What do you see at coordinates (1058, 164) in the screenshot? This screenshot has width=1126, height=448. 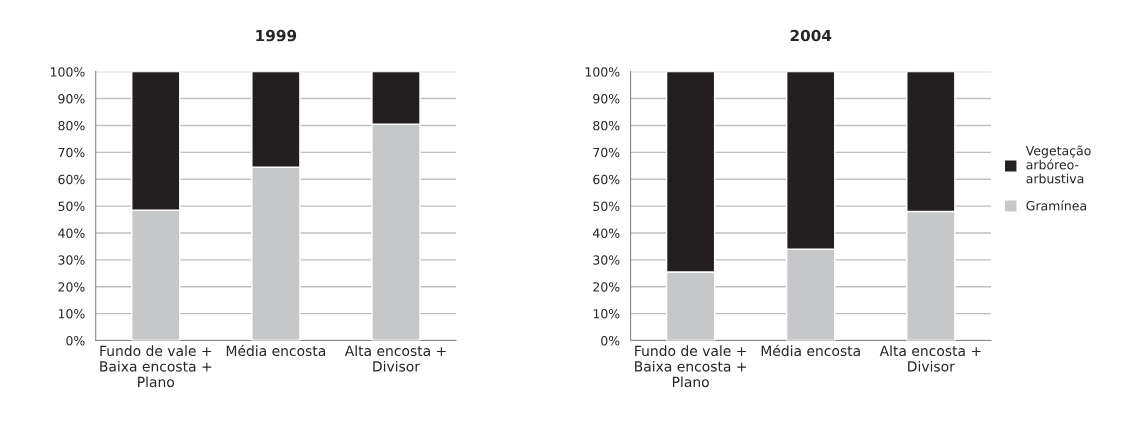 I see `legend-label: Vegetação arbóreo- arbustiva` at bounding box center [1058, 164].